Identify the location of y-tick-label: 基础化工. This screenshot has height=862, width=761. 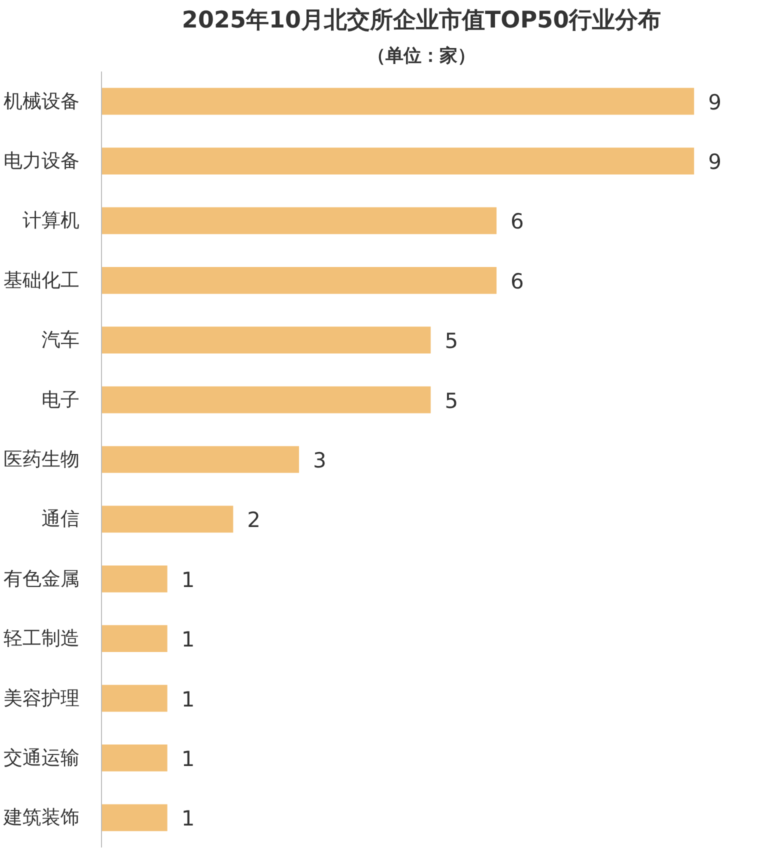
(42, 280).